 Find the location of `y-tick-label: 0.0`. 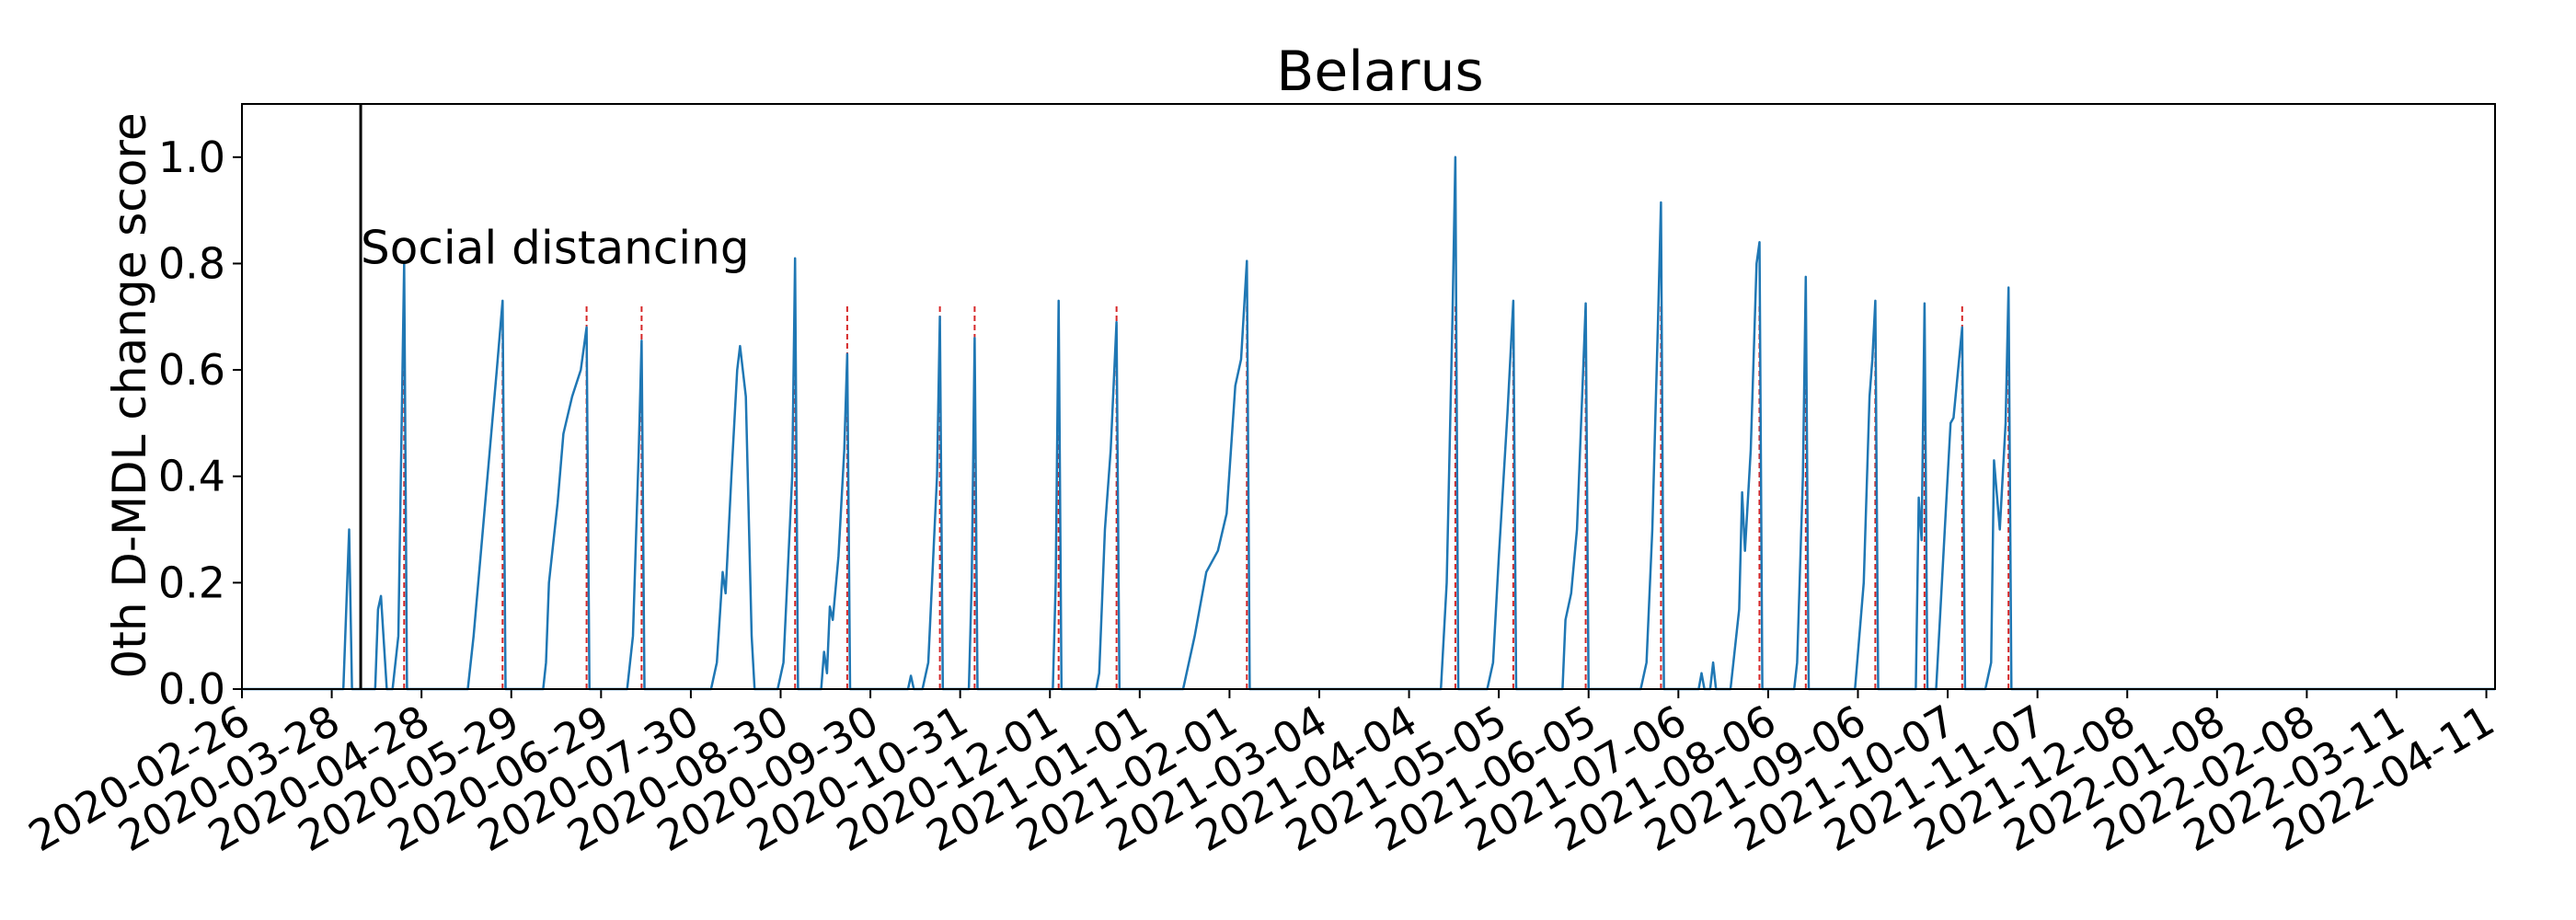

y-tick-label: 0.0 is located at coordinates (191, 689).